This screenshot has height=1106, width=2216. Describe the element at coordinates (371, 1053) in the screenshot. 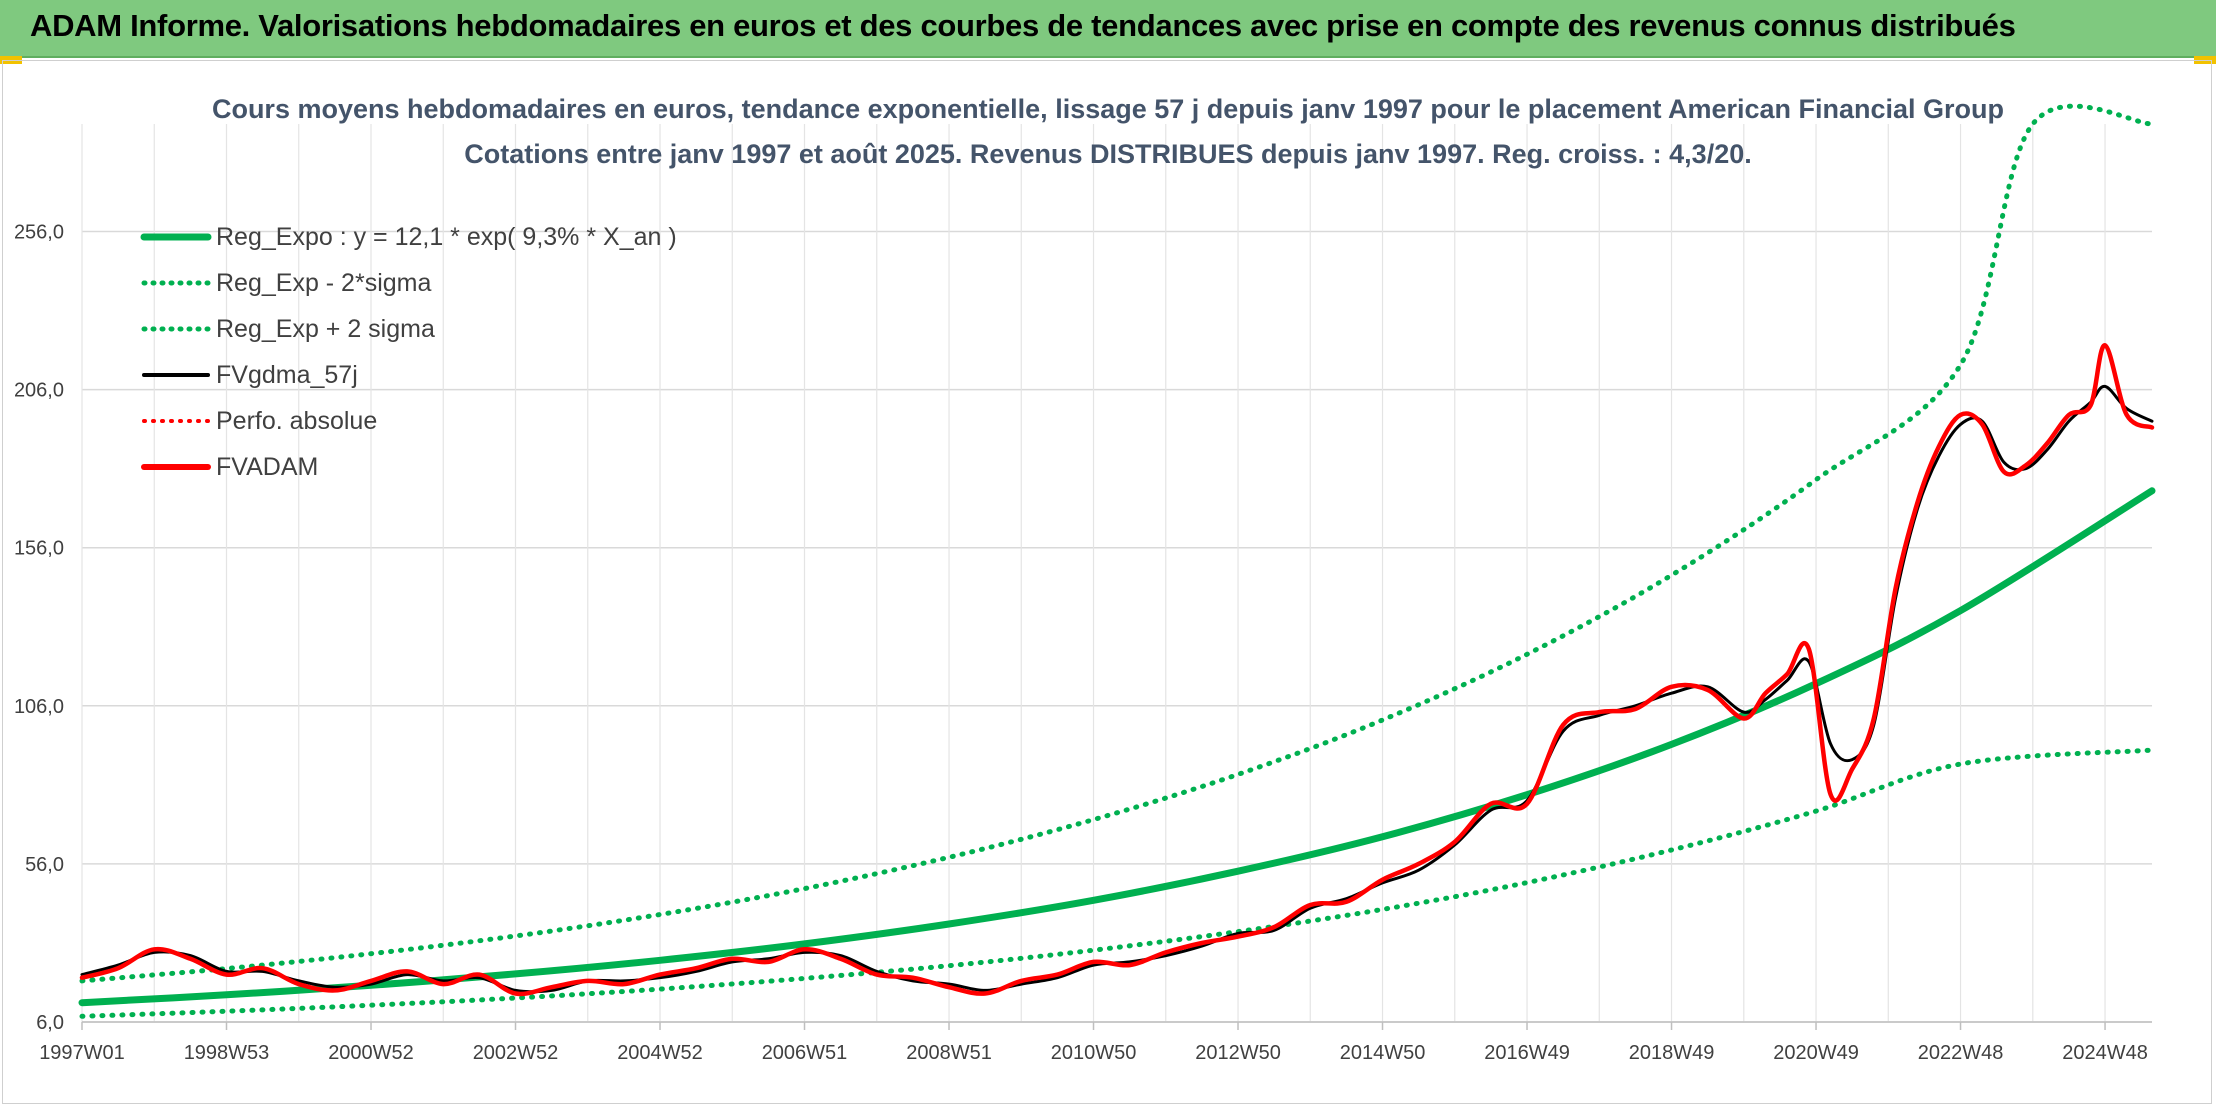

I see `x-tick-label: 2000W52` at that location.